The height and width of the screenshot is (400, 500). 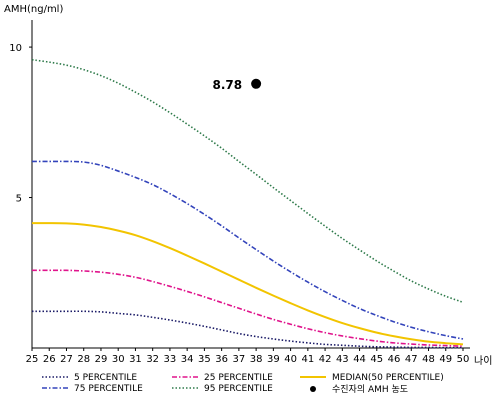 I want to click on patient-amh-point, so click(x=256, y=83).